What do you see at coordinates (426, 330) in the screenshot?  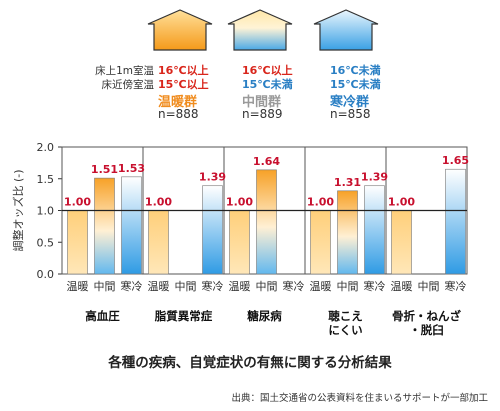 I see `category-label: ・脱臼` at bounding box center [426, 330].